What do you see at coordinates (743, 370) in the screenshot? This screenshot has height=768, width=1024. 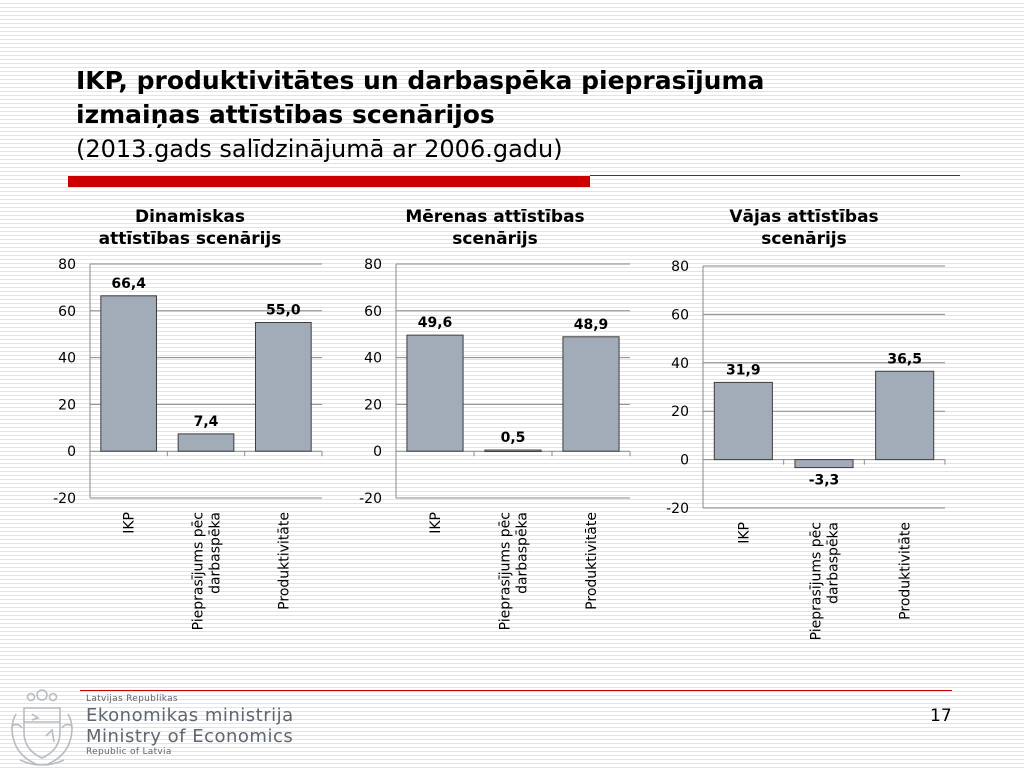 I see `data-label: 31,9` at bounding box center [743, 370].